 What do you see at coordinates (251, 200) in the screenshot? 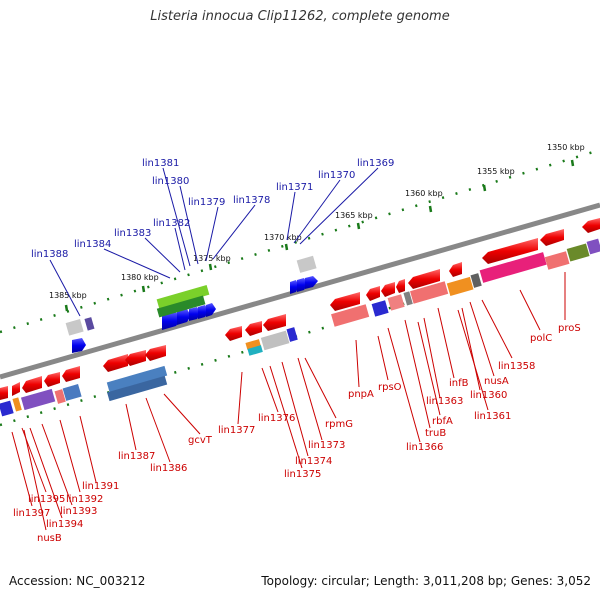
I see `gene-label: lin1378` at bounding box center [251, 200].